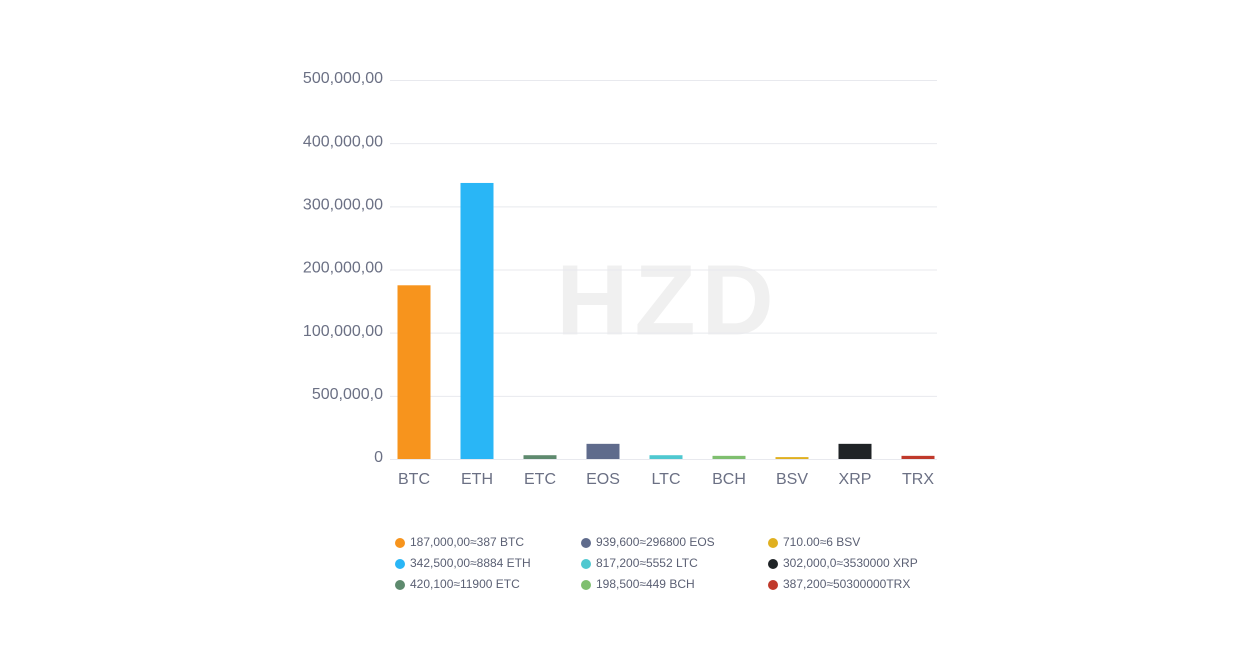 Image resolution: width=1254 pixels, height=667 pixels. What do you see at coordinates (467, 542) in the screenshot?
I see `legend-label: 187,000,00≈387 BTC` at bounding box center [467, 542].